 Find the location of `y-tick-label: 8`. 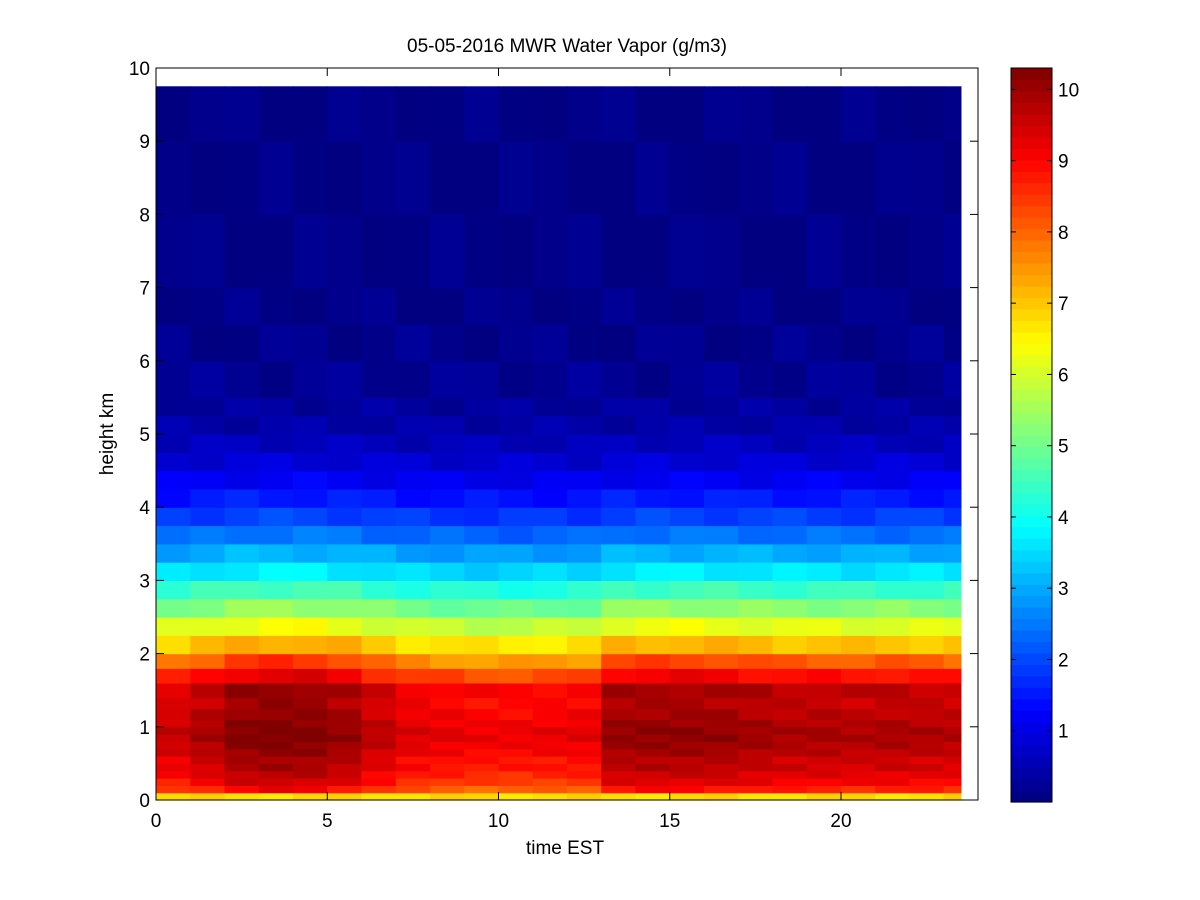

y-tick-label: 8 is located at coordinates (144, 215).